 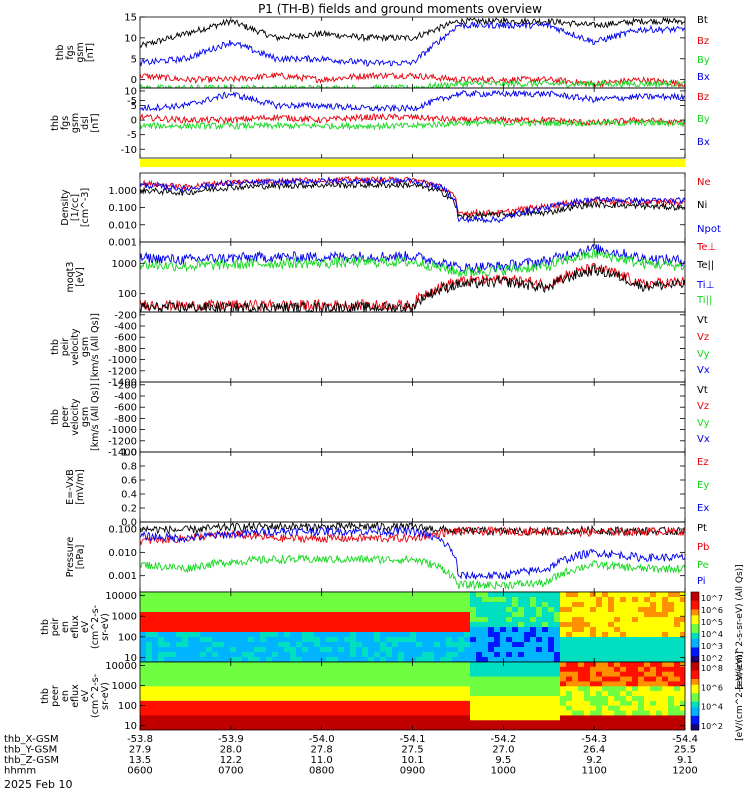 What do you see at coordinates (503, 760) in the screenshot?
I see `x-row-value: 9.5` at bounding box center [503, 760].